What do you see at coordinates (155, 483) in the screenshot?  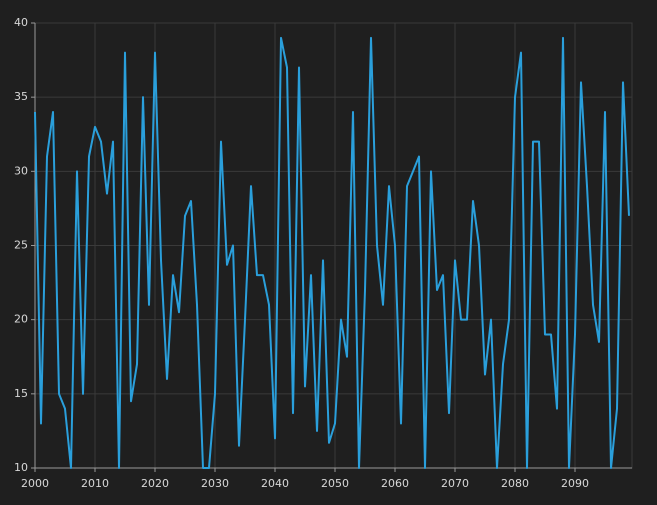 I see `x-tick-label: 2020` at bounding box center [155, 483].